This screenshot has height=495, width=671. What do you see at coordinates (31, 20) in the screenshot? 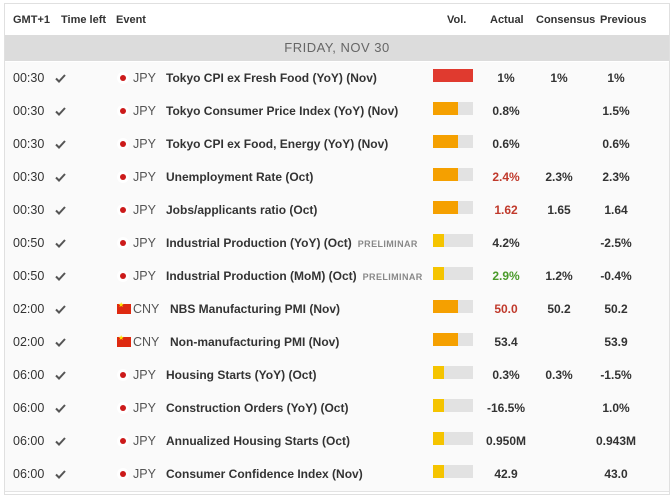
I see `timezone-selector: GMT+1` at bounding box center [31, 20].